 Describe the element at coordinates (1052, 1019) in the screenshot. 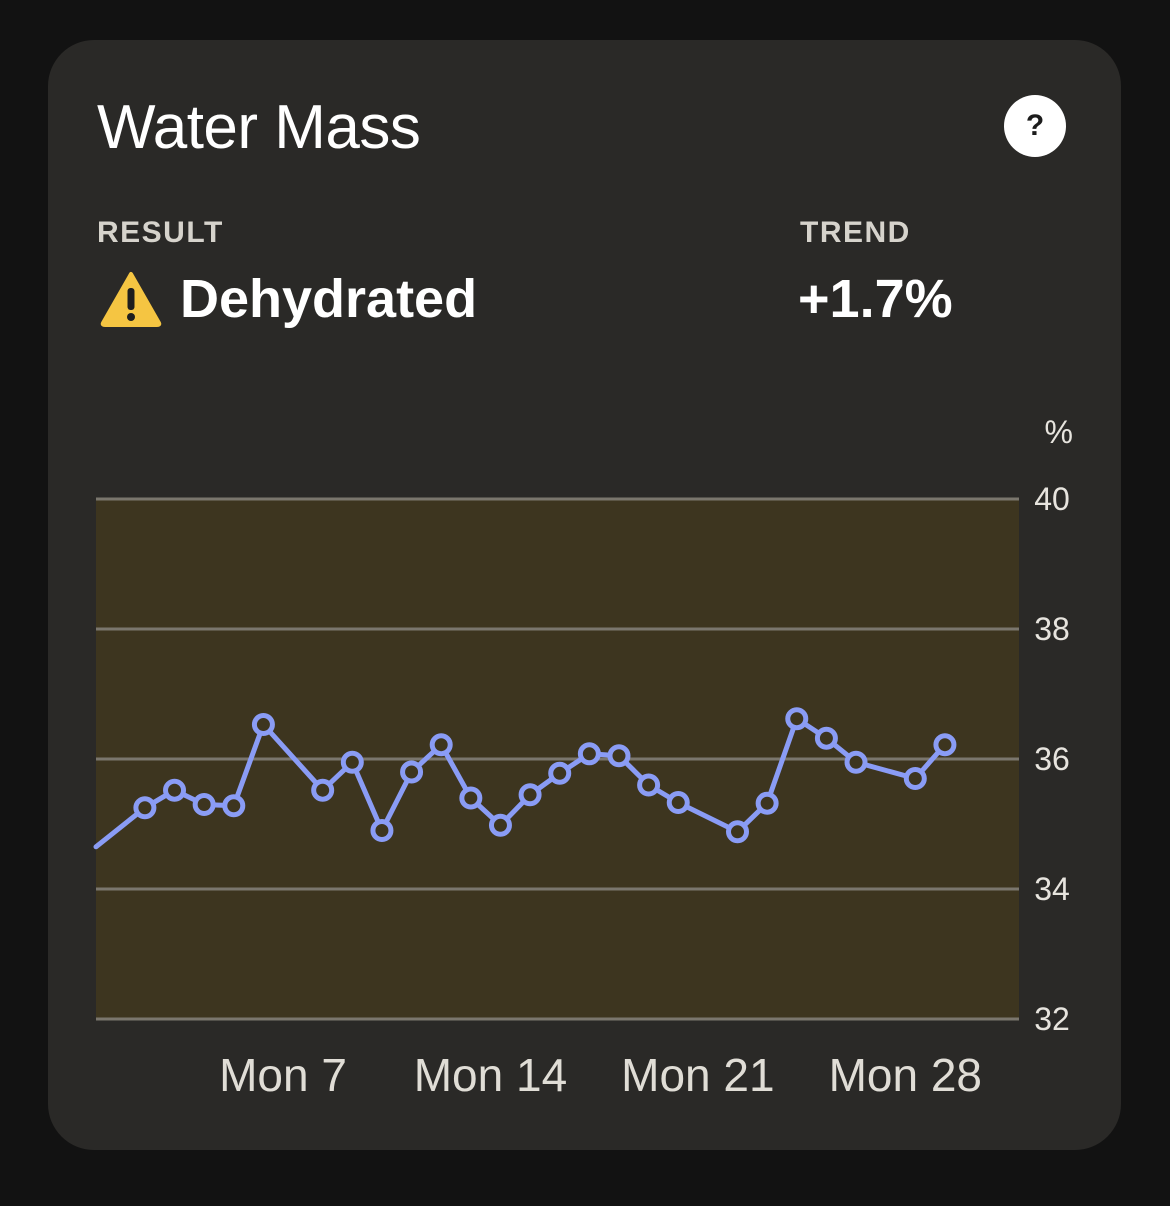

I see `y-tick-label: 32` at that location.